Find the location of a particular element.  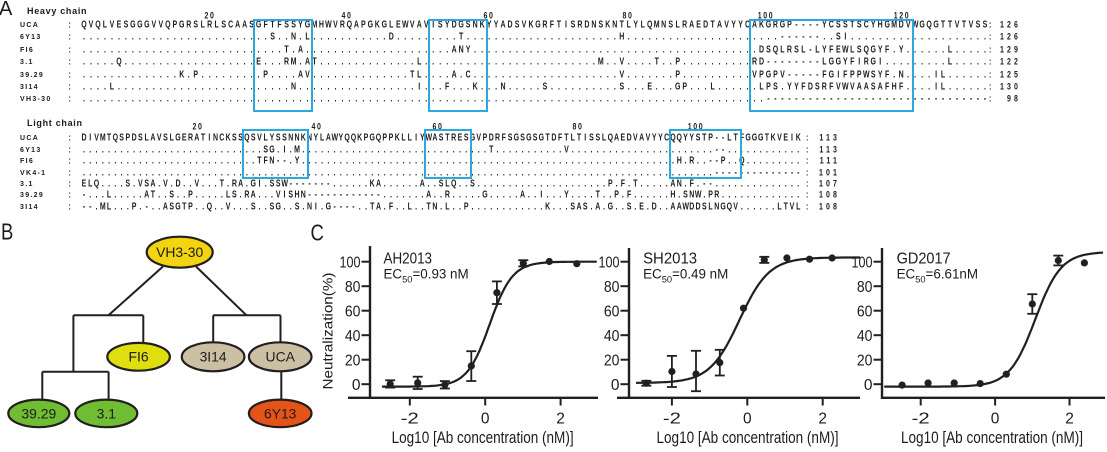

svg-text: SH2013 is located at coordinates (670, 259).